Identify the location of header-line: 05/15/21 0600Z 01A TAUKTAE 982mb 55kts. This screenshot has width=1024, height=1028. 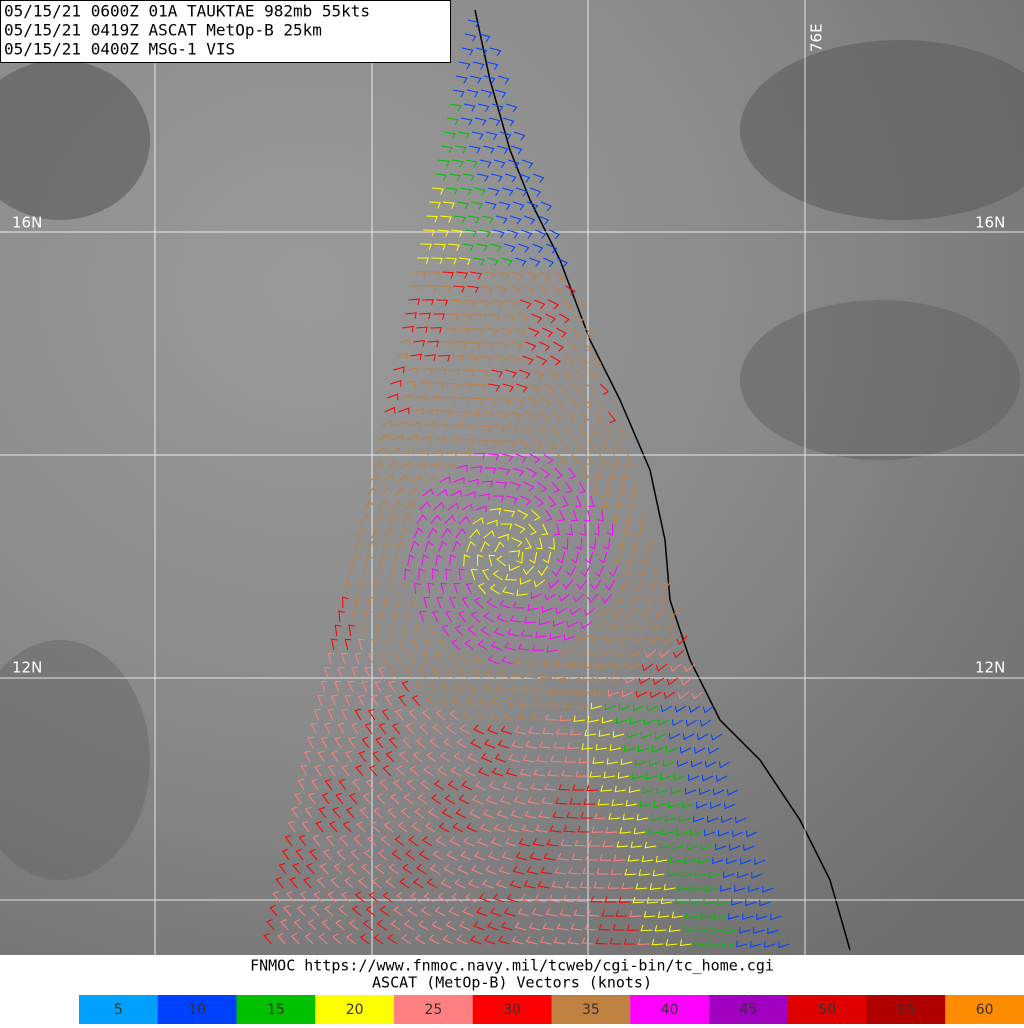
(187, 11).